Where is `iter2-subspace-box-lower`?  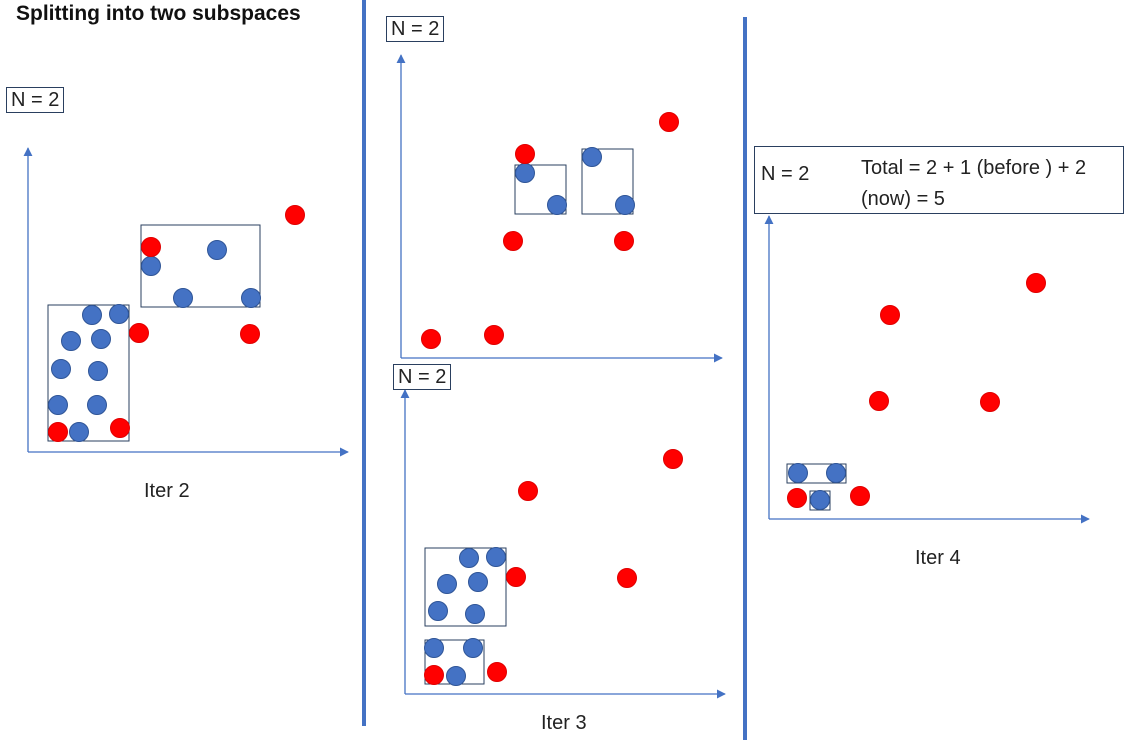
iter2-subspace-box-lower is located at coordinates (88, 373).